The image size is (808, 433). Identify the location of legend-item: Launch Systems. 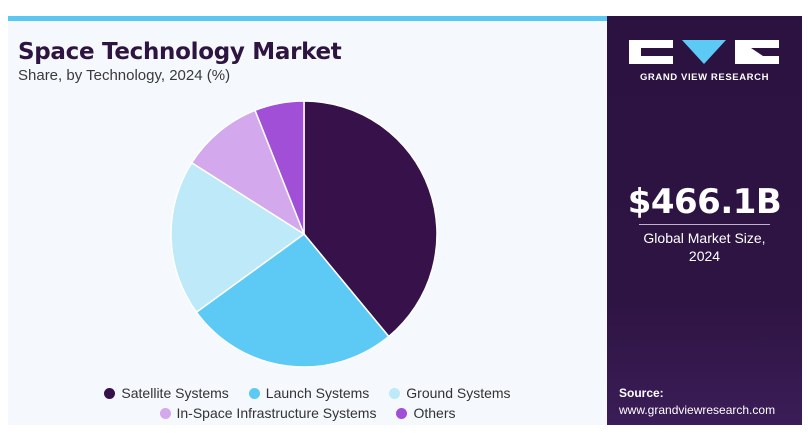
(309, 393).